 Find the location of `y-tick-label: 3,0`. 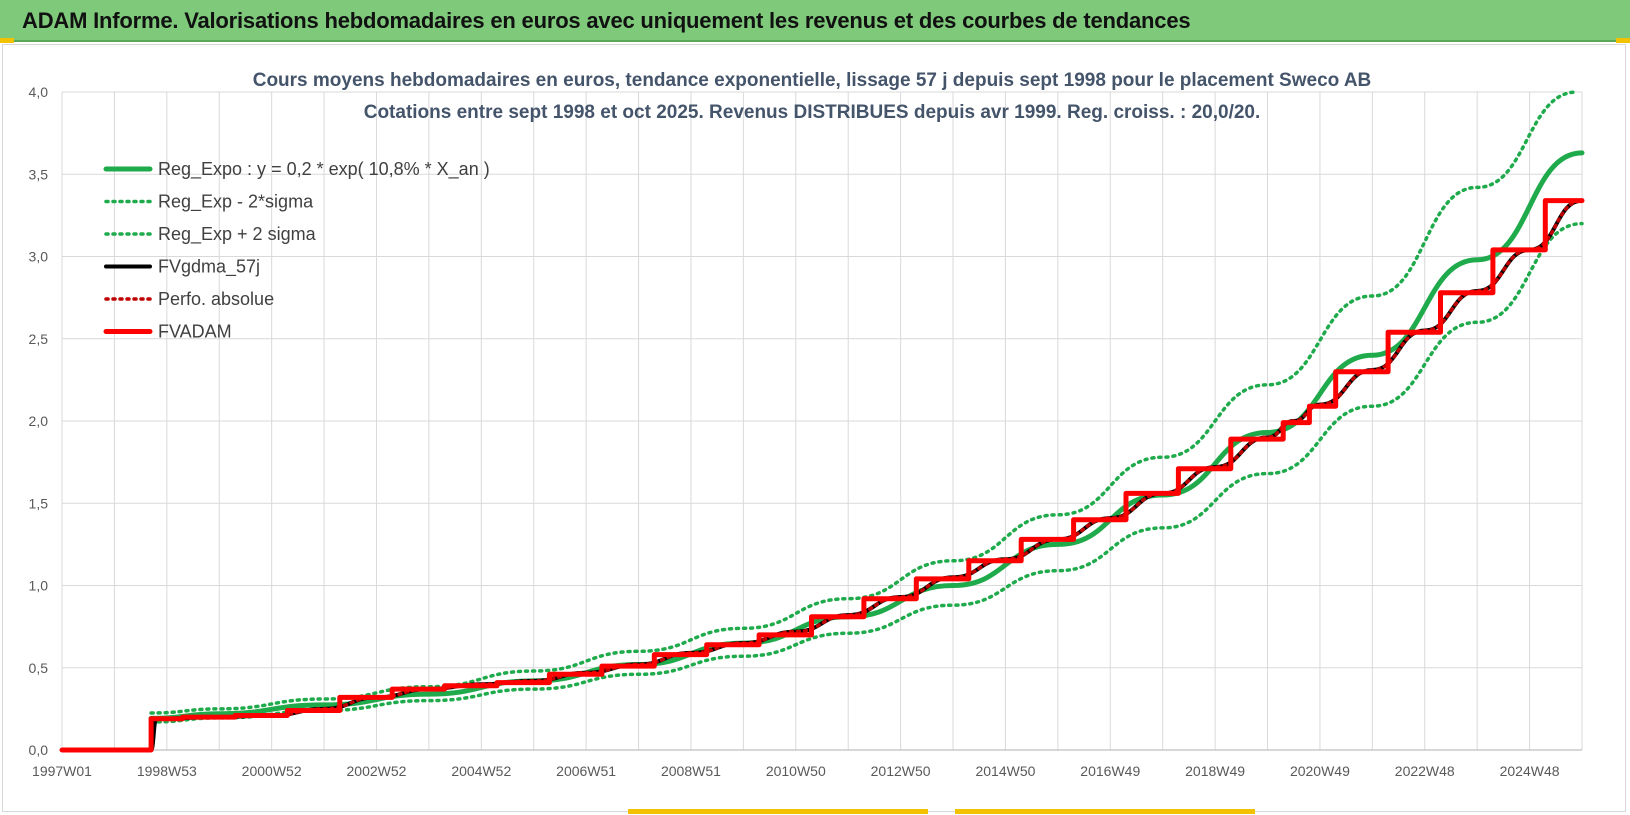

y-tick-label: 3,0 is located at coordinates (39, 257).